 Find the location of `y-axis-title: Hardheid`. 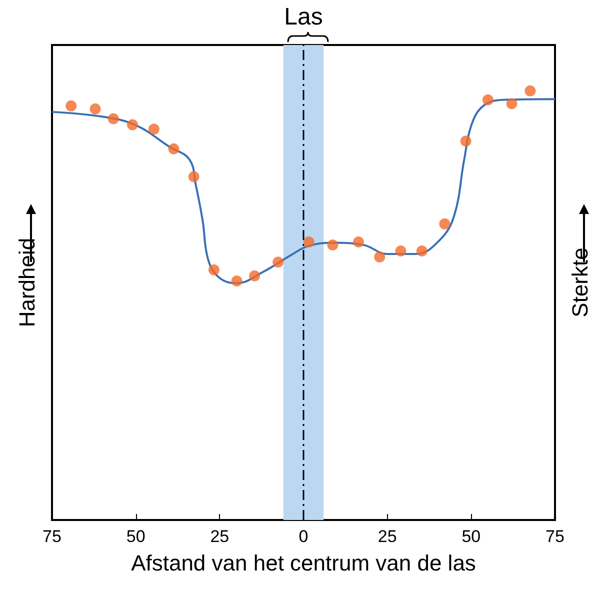

y-axis-title: Hardheid is located at coordinates (27, 283).